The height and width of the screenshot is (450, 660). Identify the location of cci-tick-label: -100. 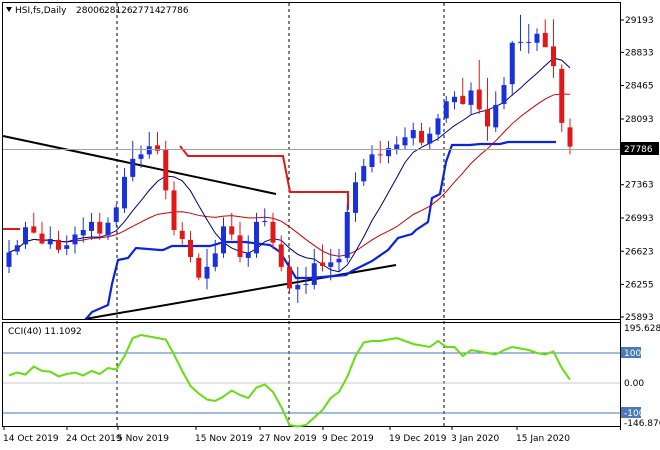
(634, 414).